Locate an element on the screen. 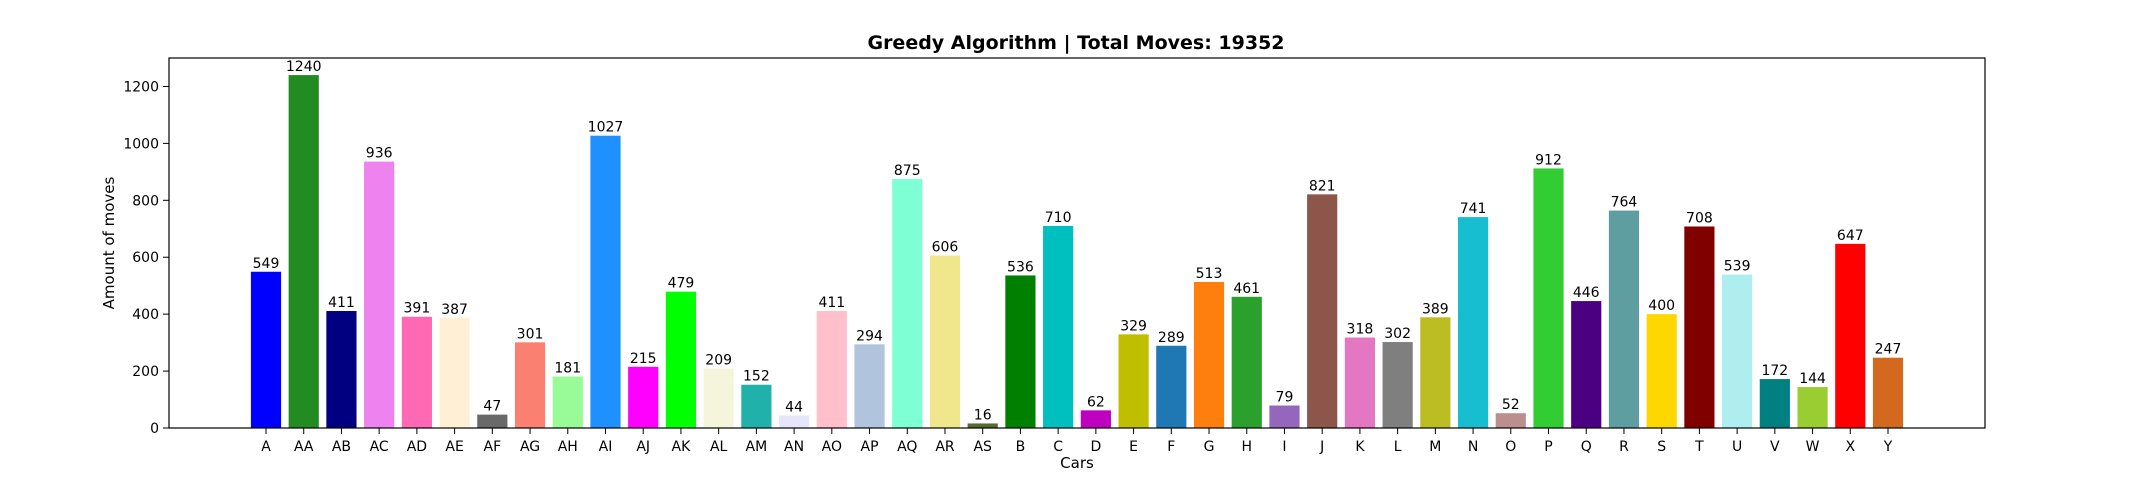  bar-f is located at coordinates (1171, 386).